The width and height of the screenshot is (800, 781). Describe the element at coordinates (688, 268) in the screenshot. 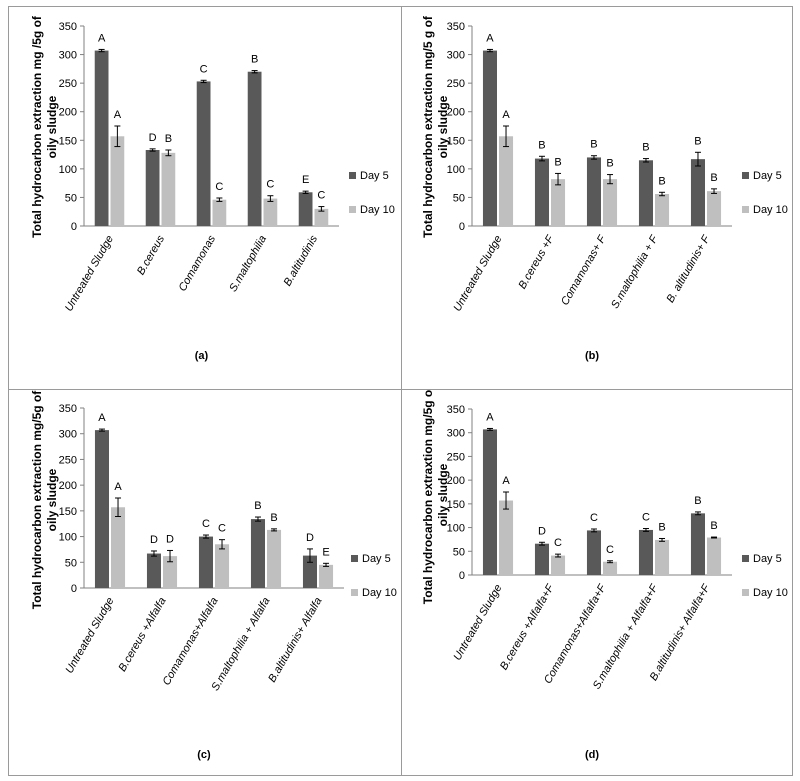

I see `x-category-label: B. altitudinis+ F` at that location.